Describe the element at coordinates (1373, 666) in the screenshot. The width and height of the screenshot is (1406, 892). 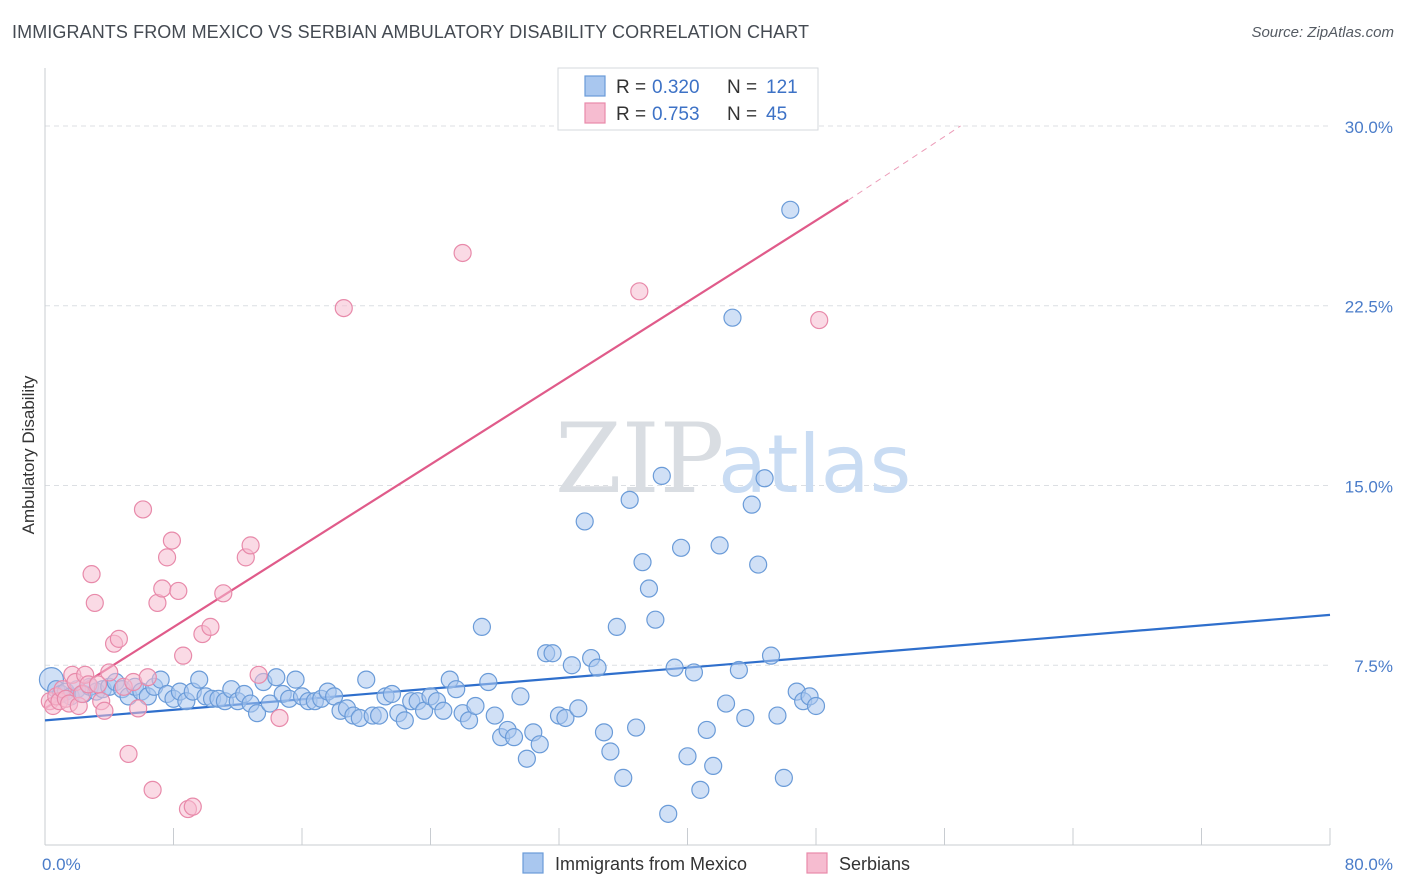
I see `y-tick-label-0: 7.5%` at that location.